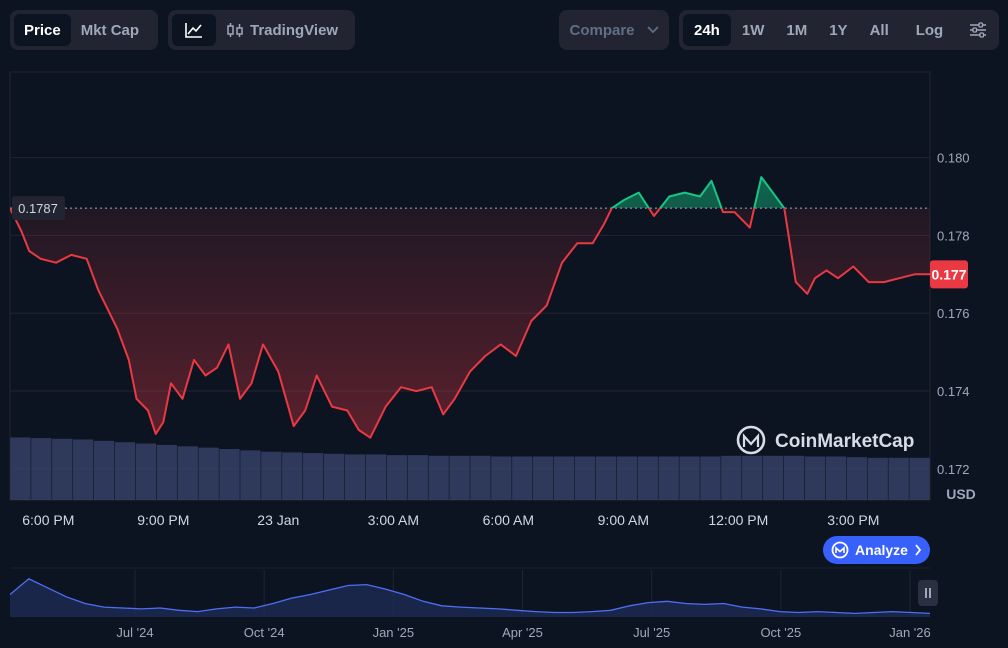 Image resolution: width=1008 pixels, height=648 pixels. I want to click on watermark-text: CoinMarketCap, so click(844, 441).